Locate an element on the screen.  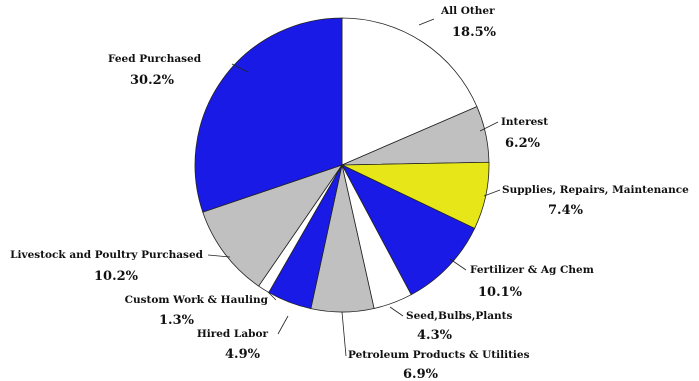
slice-label-hired-labor: Hired Labor is located at coordinates (233, 334).